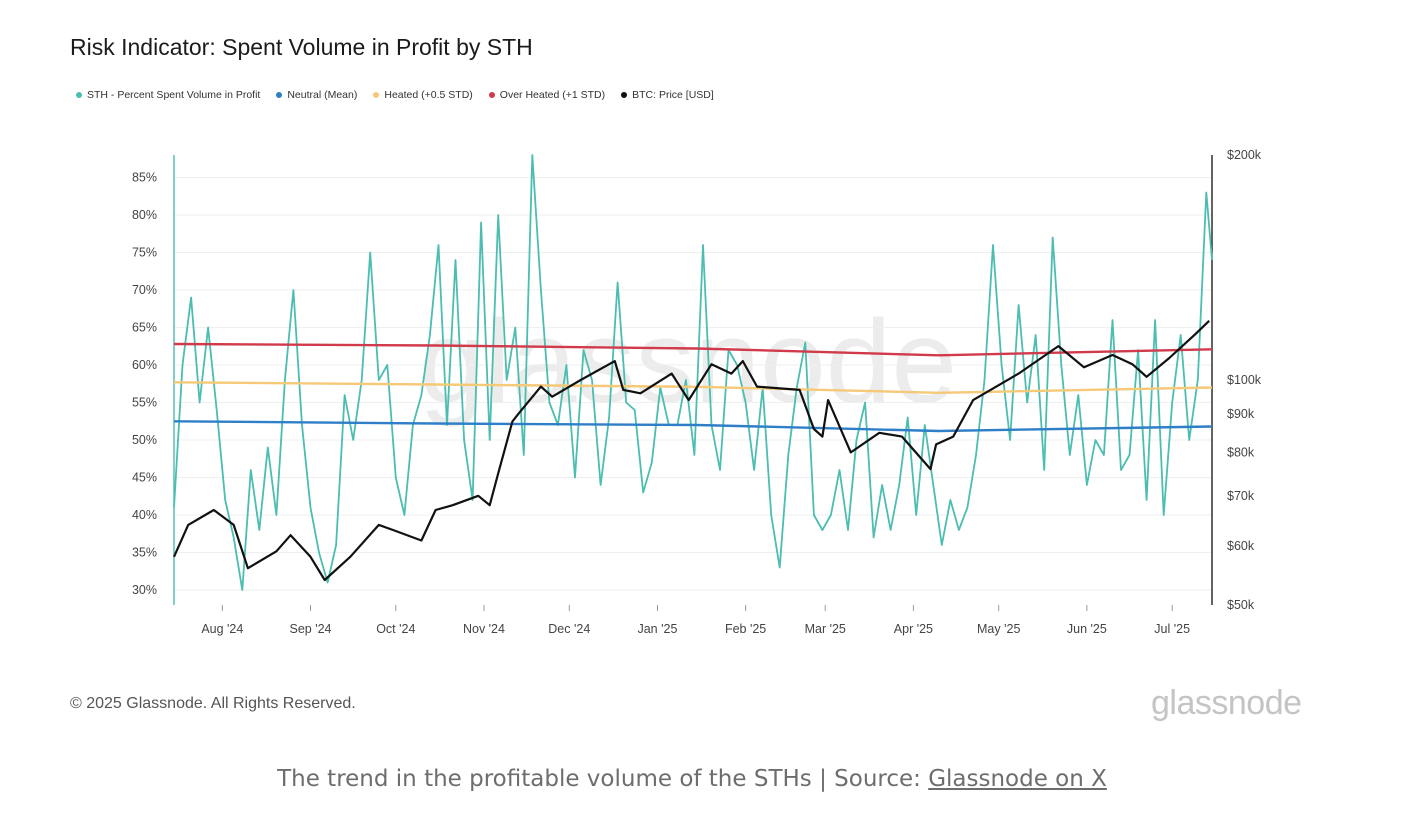 The image size is (1412, 818). I want to click on legend-item-btc-price: BTC: Price [USD], so click(667, 95).